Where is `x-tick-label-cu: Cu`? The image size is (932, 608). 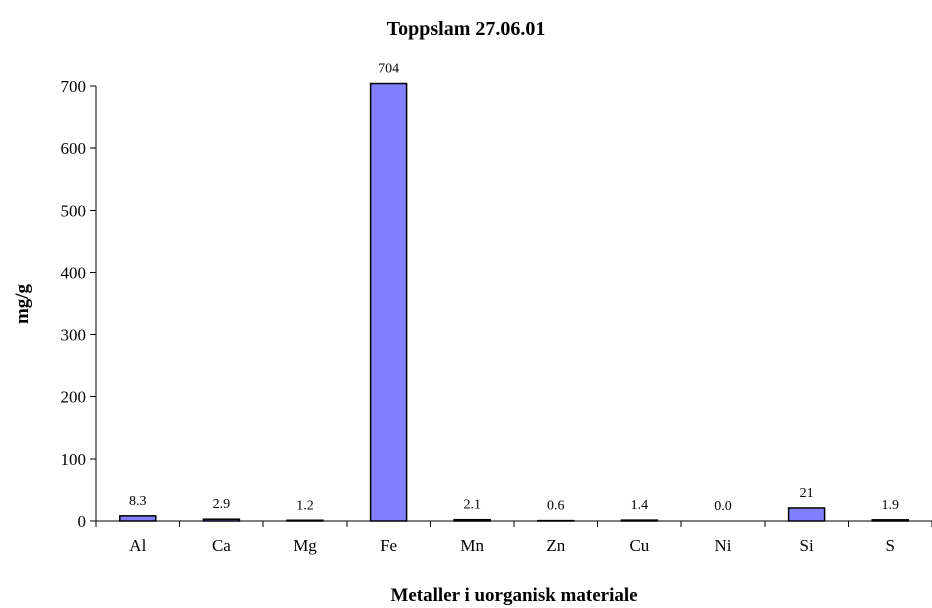
x-tick-label-cu: Cu is located at coordinates (639, 545).